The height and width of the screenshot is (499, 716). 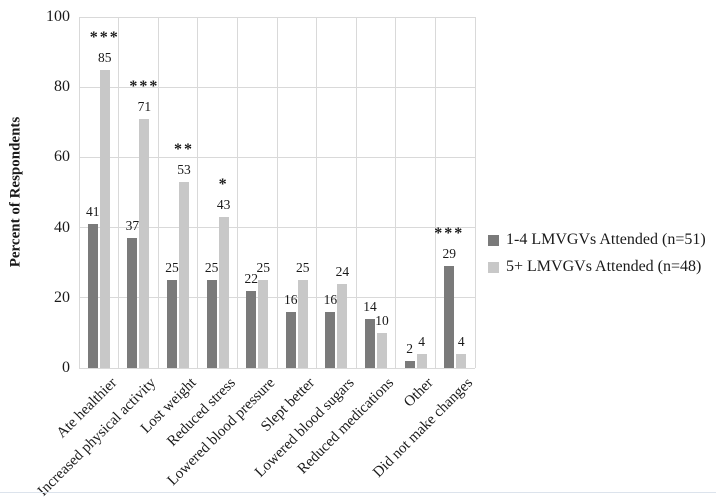 What do you see at coordinates (251, 278) in the screenshot?
I see `bar-value-label: 22` at bounding box center [251, 278].